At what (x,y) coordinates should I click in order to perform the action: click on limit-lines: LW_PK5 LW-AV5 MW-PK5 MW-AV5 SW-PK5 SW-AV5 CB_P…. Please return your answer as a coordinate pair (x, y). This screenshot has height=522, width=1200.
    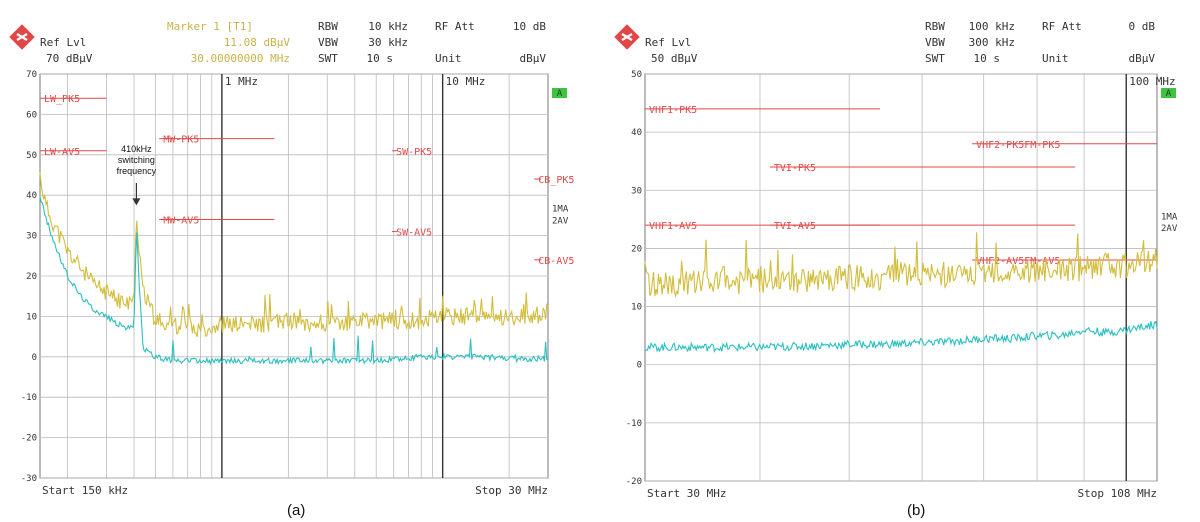
    Looking at the image, I should click on (307, 180).